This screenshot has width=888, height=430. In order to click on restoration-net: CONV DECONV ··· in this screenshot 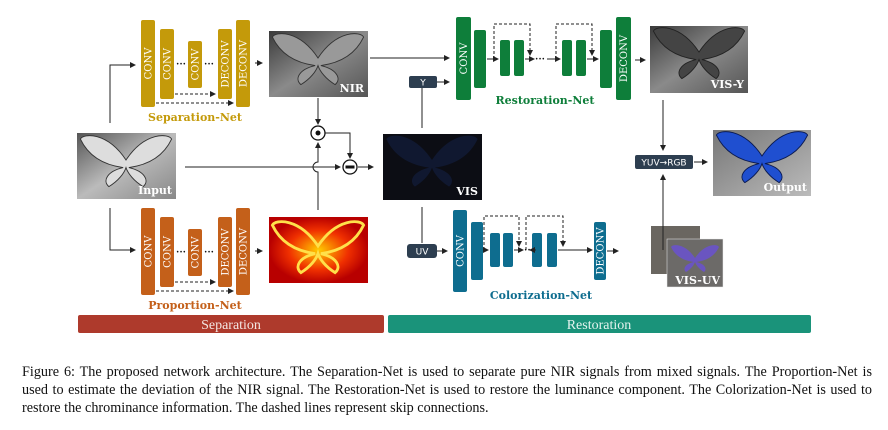, I will do `click(543, 58)`.